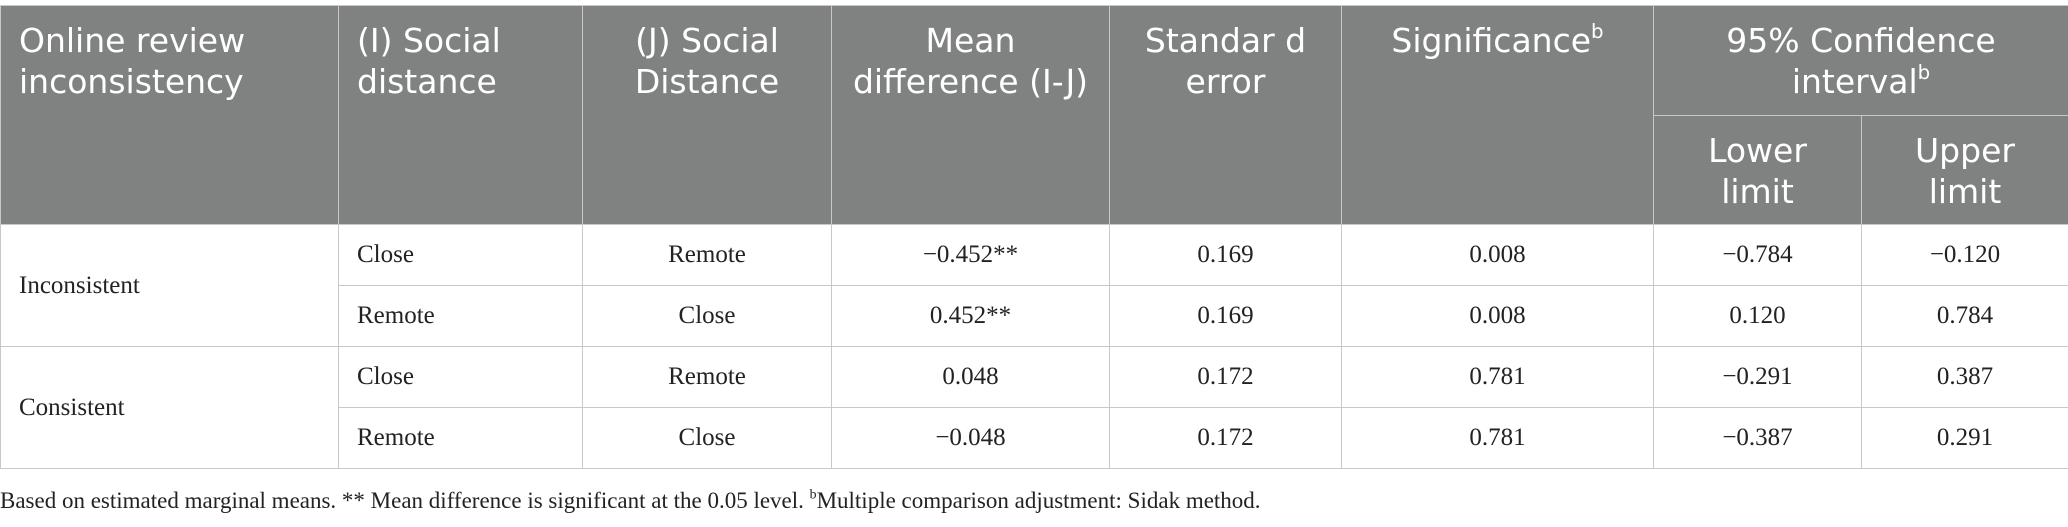 The image size is (2068, 527). Describe the element at coordinates (429, 61) in the screenshot. I see `header-text: (I) Social distance` at that location.